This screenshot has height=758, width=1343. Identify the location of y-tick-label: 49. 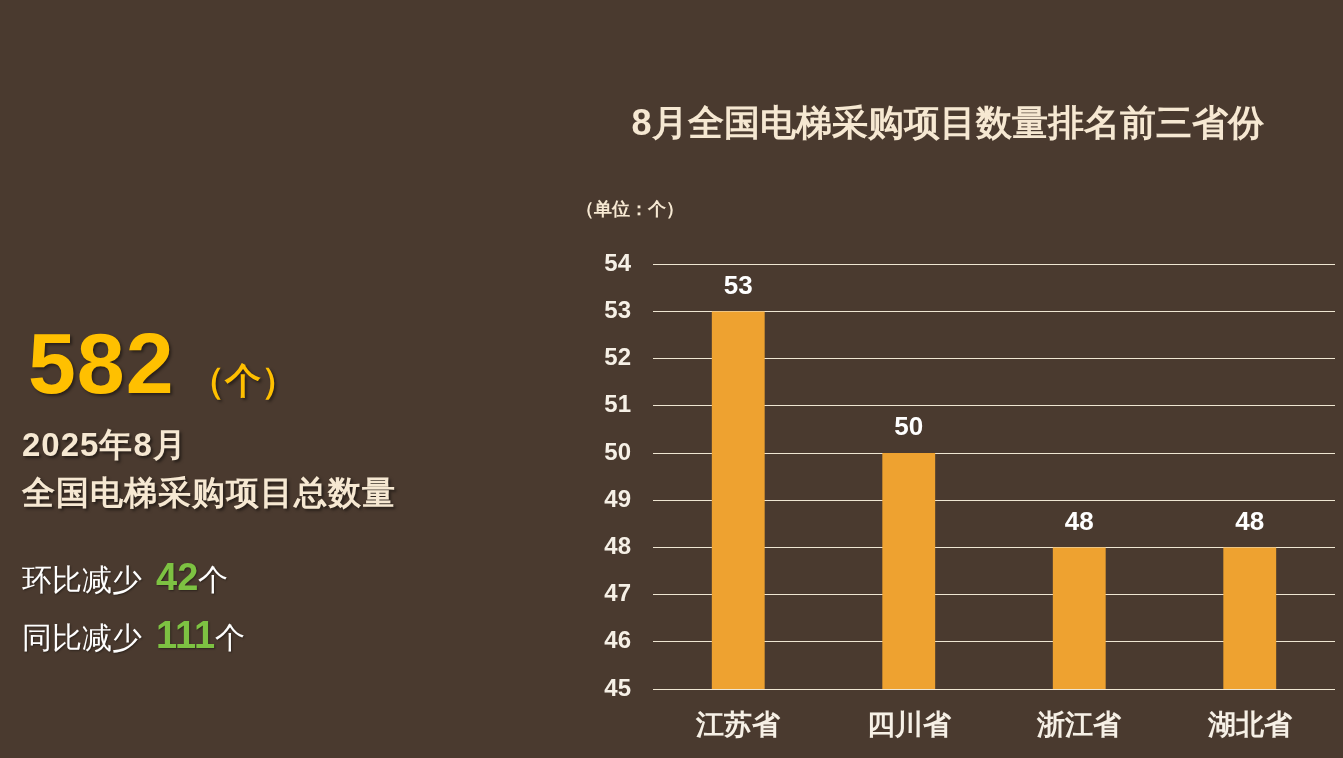
(617, 498).